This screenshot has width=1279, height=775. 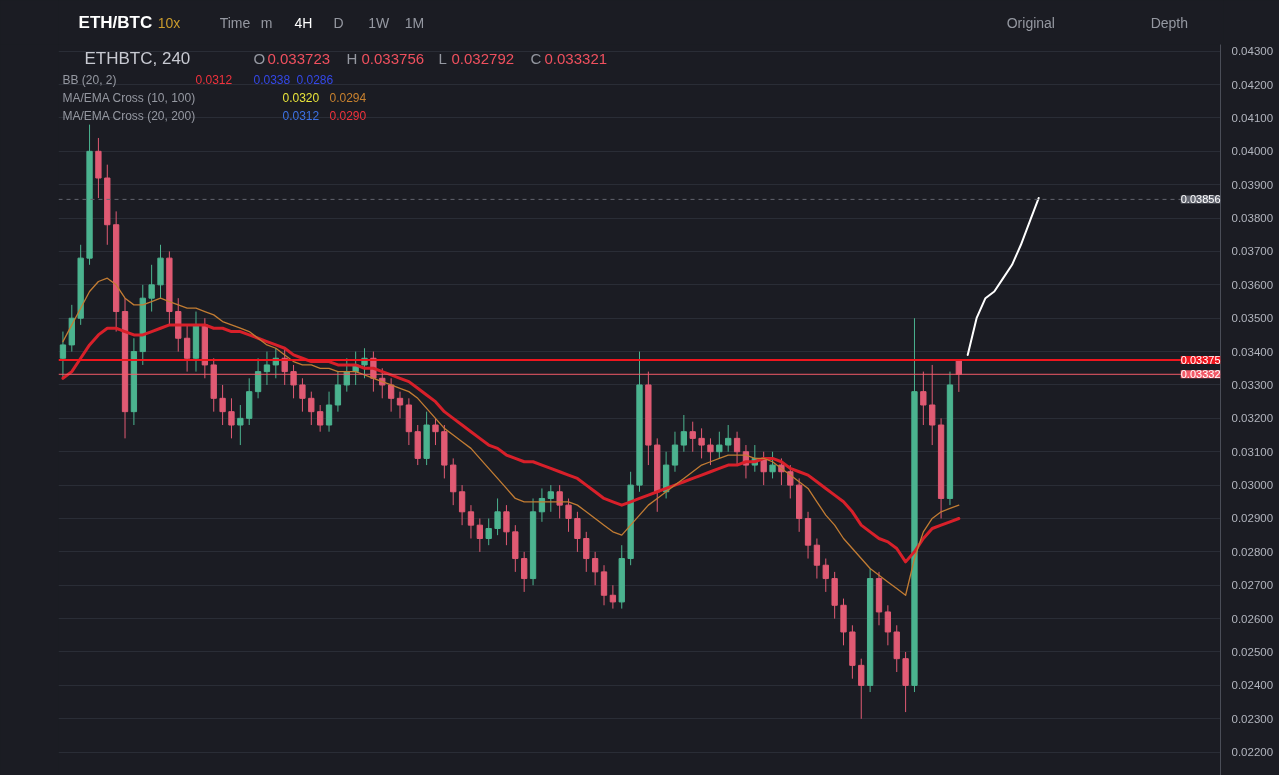 What do you see at coordinates (129, 115) in the screenshot?
I see `annotation: MA/EMA Cross (20, 200)` at bounding box center [129, 115].